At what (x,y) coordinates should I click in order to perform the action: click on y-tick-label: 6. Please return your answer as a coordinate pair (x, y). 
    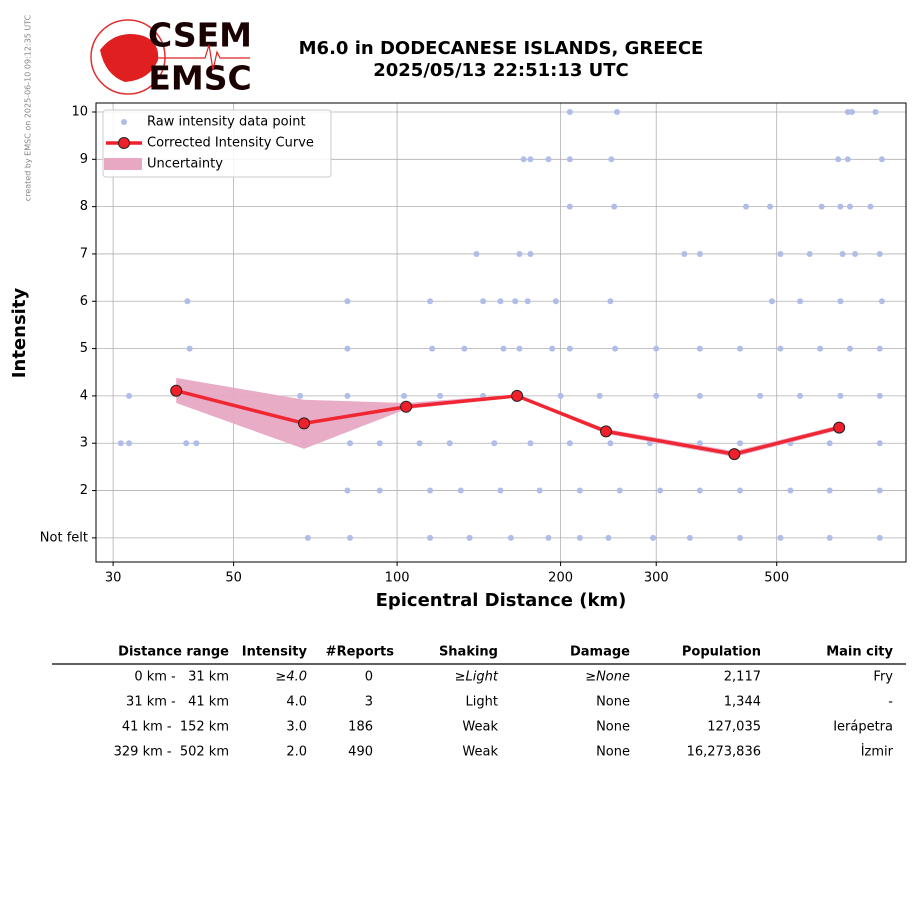
    Looking at the image, I should click on (84, 301).